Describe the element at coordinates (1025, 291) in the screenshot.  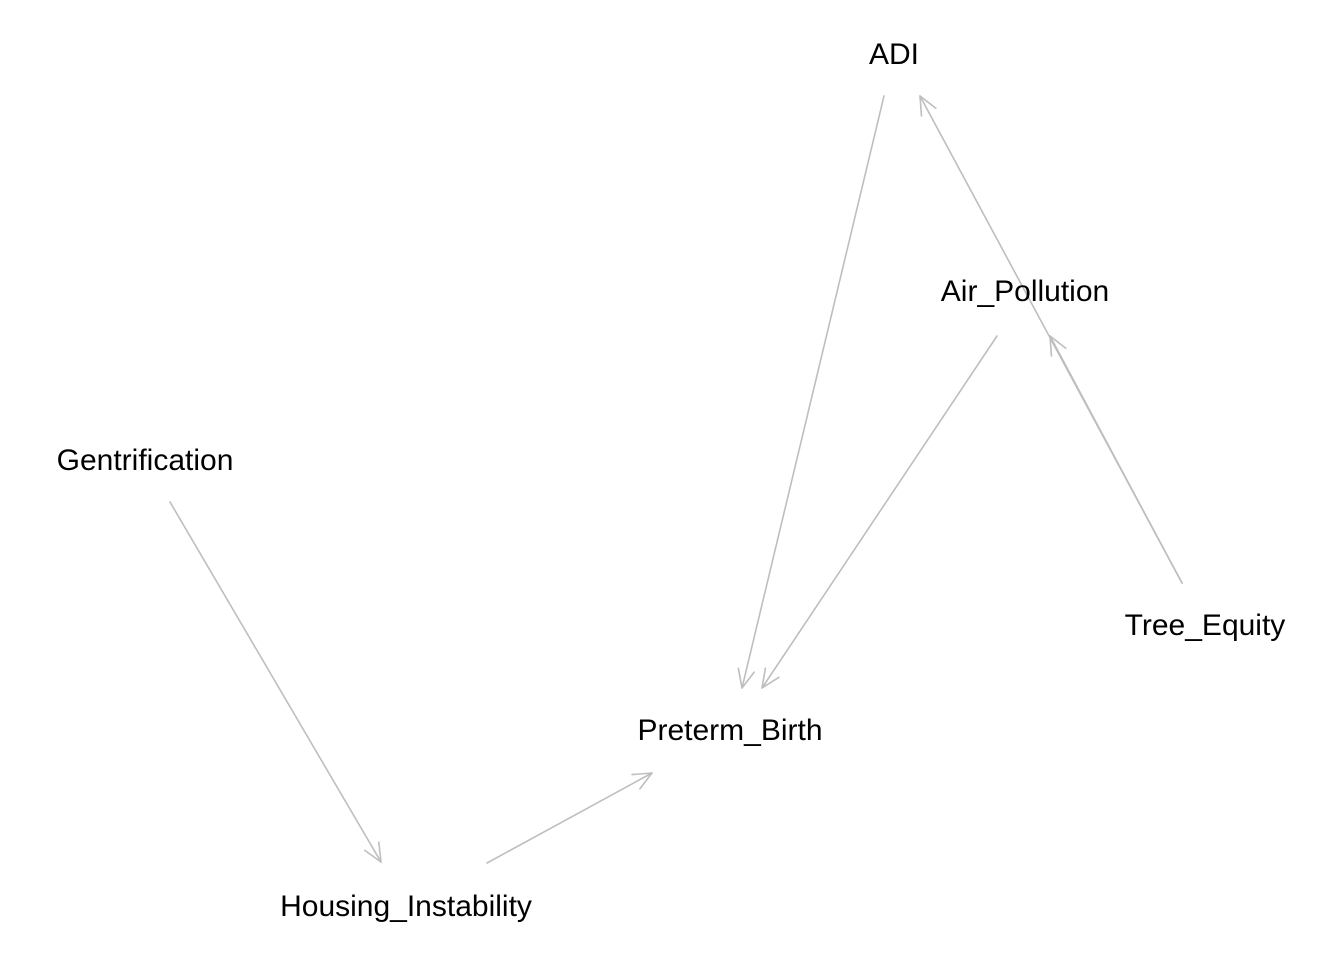
I see `node-air-pollution: Air_Pollution` at that location.